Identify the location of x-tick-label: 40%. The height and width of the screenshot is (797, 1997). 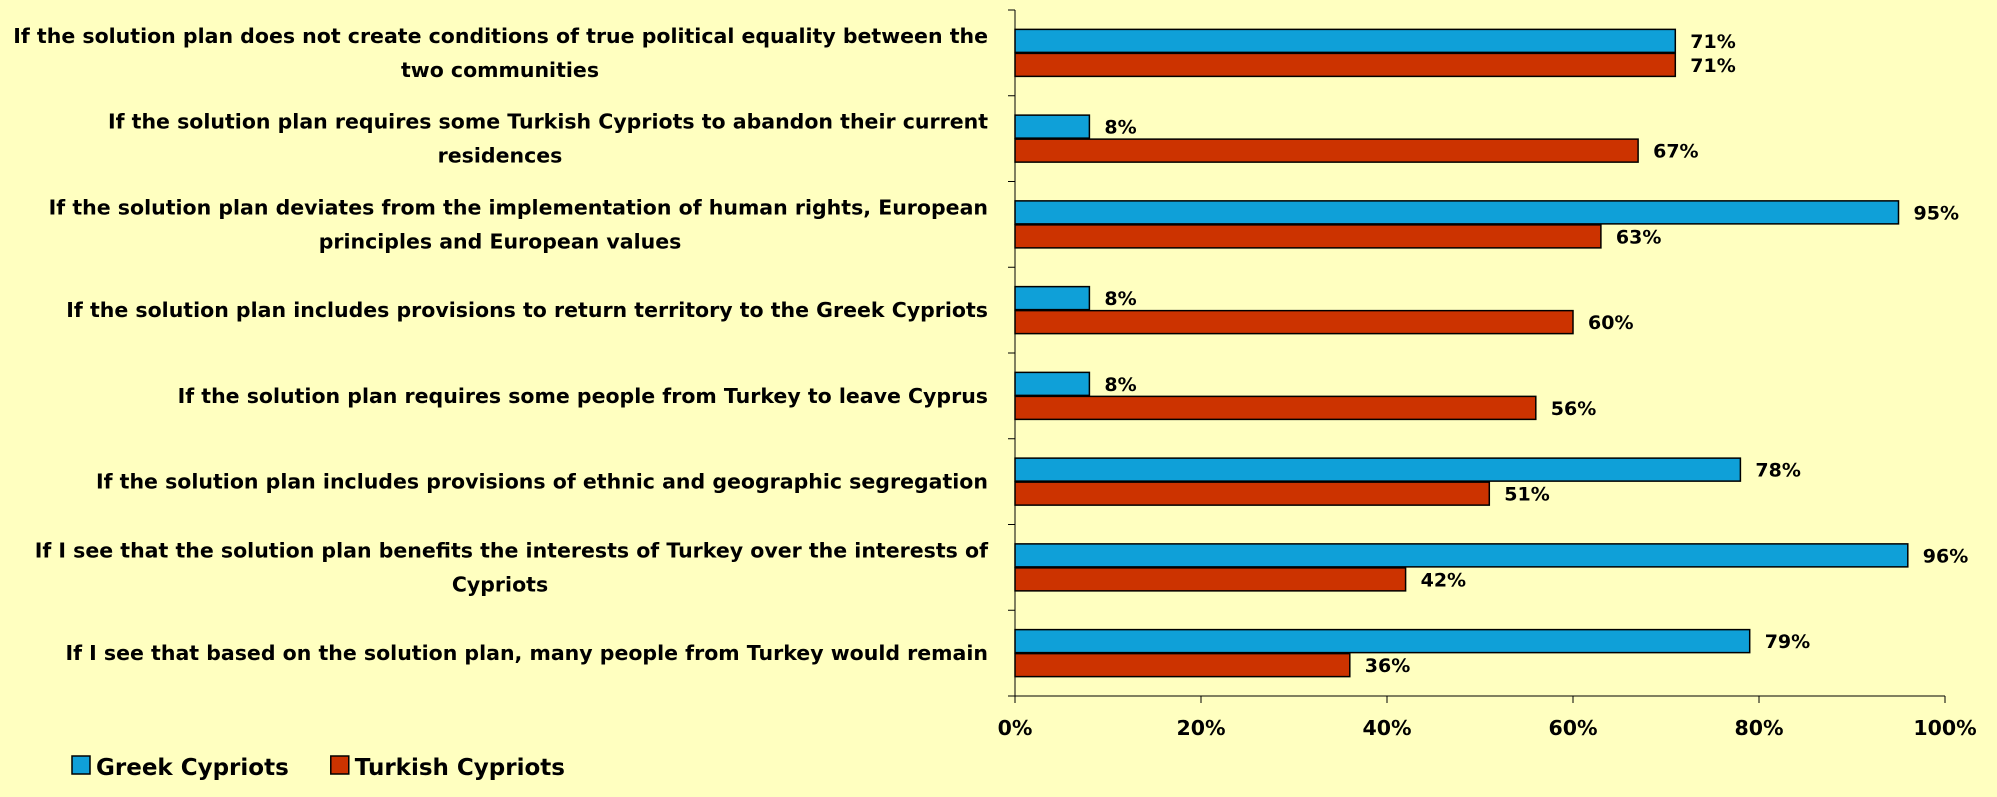
(1386, 728).